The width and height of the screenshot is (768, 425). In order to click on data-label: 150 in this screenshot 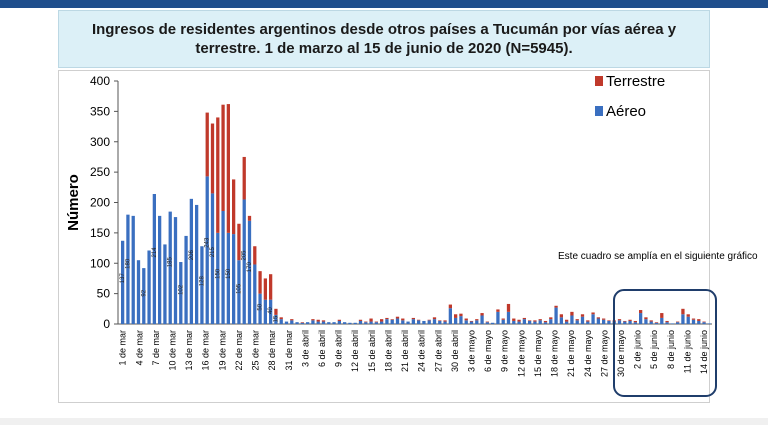, I will do `click(229, 273)`.